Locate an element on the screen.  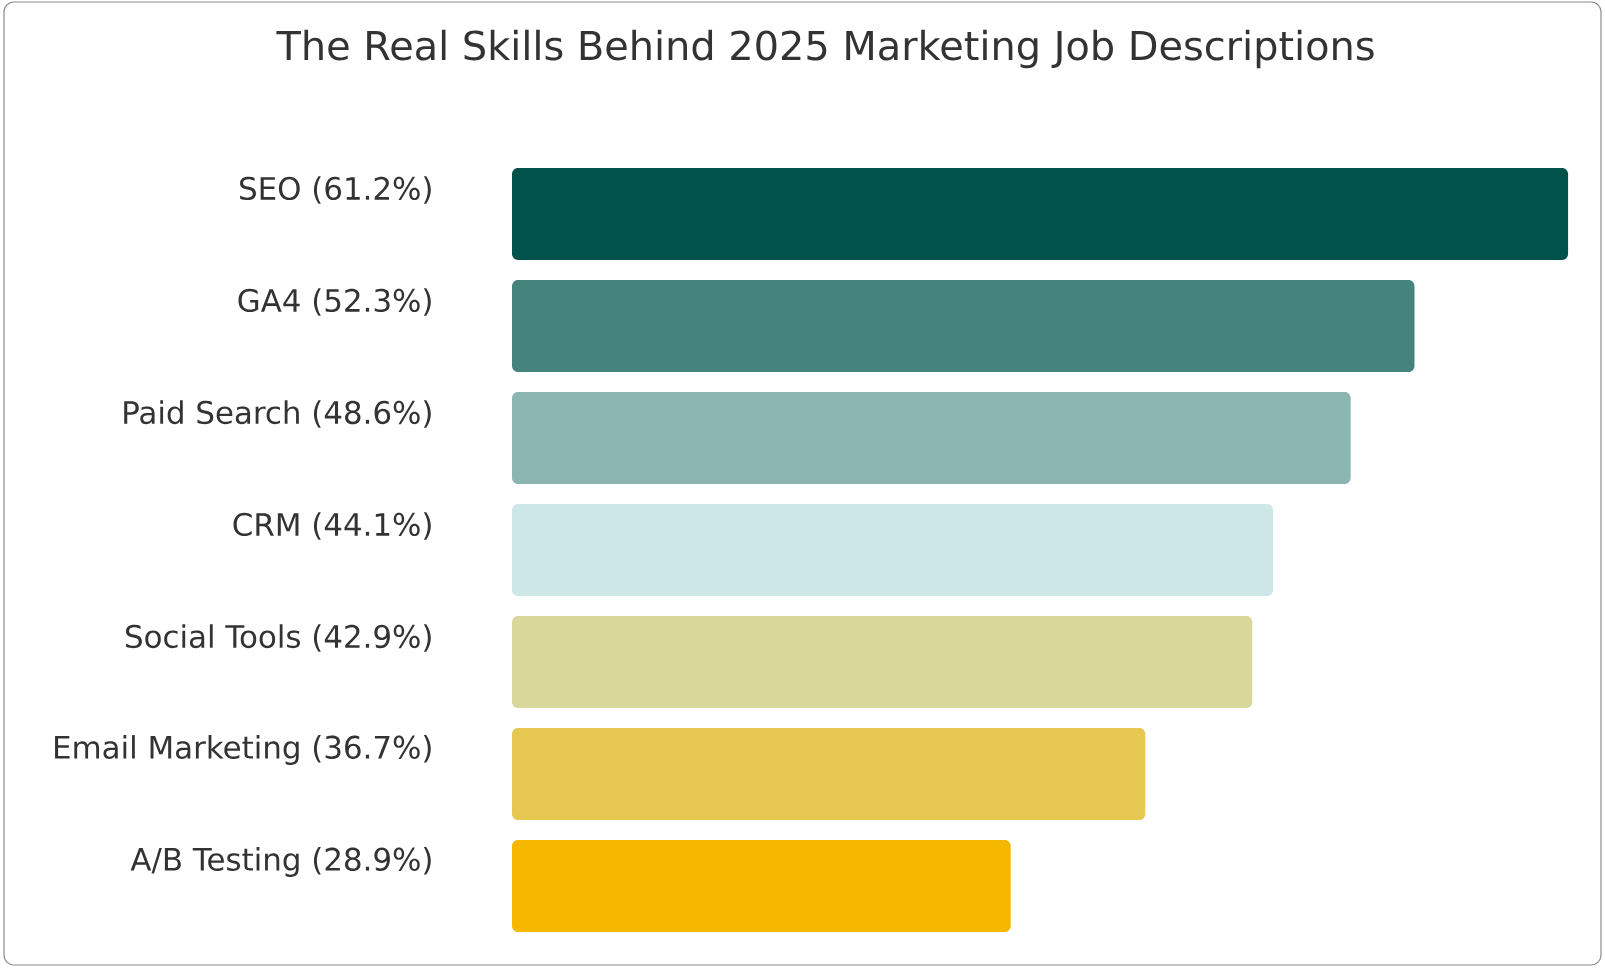
data-label: (48.6%) is located at coordinates (372, 414).